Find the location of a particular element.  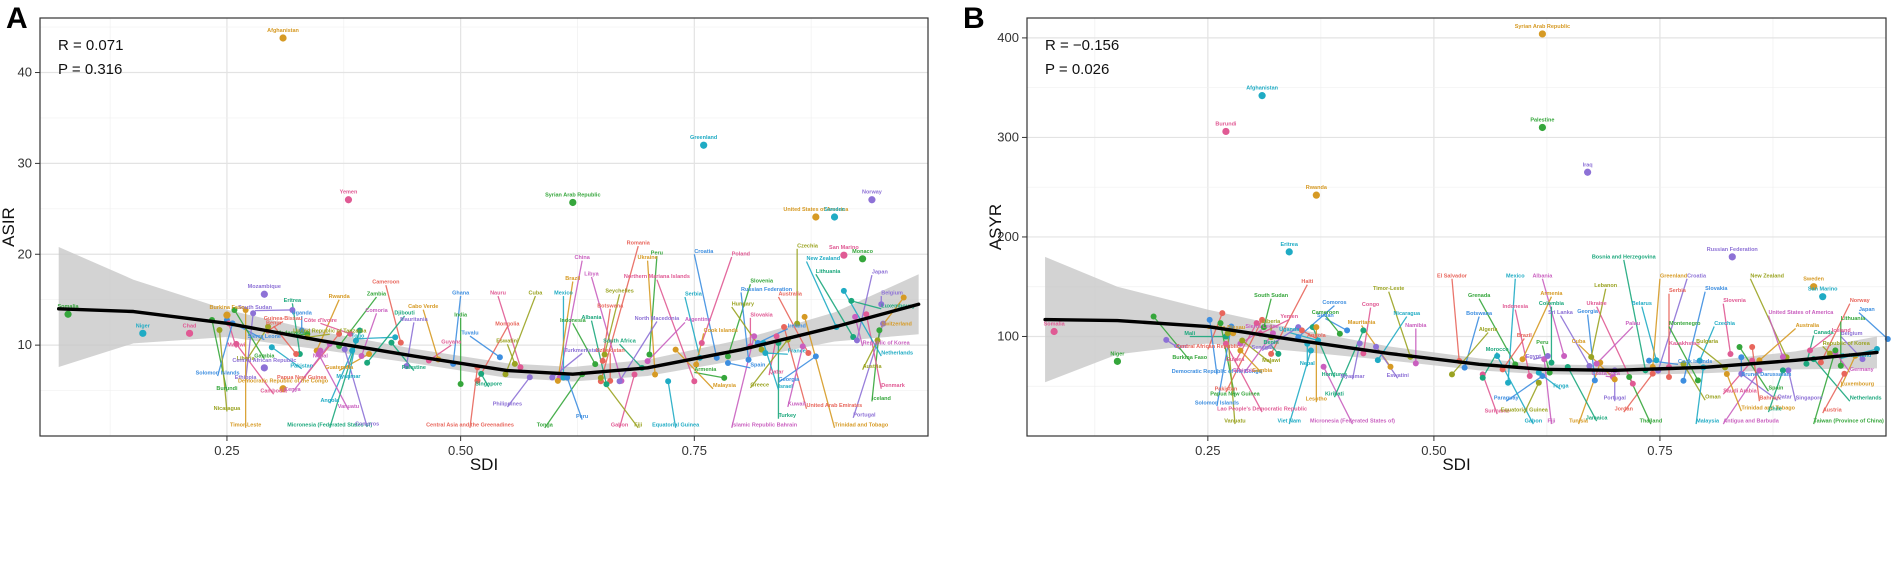

panel-a-point-label-yemen: Yemen is located at coordinates (349, 193).